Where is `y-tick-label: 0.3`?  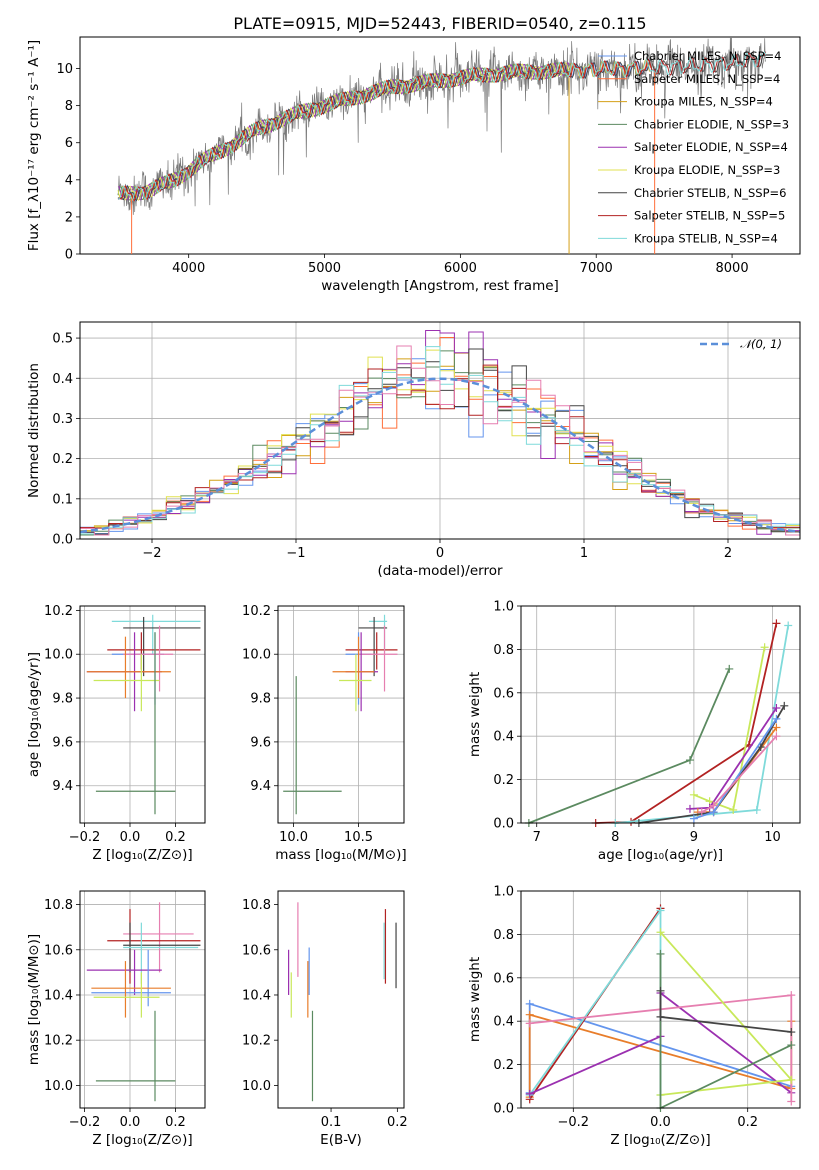
y-tick-label: 0.3 is located at coordinates (62, 419).